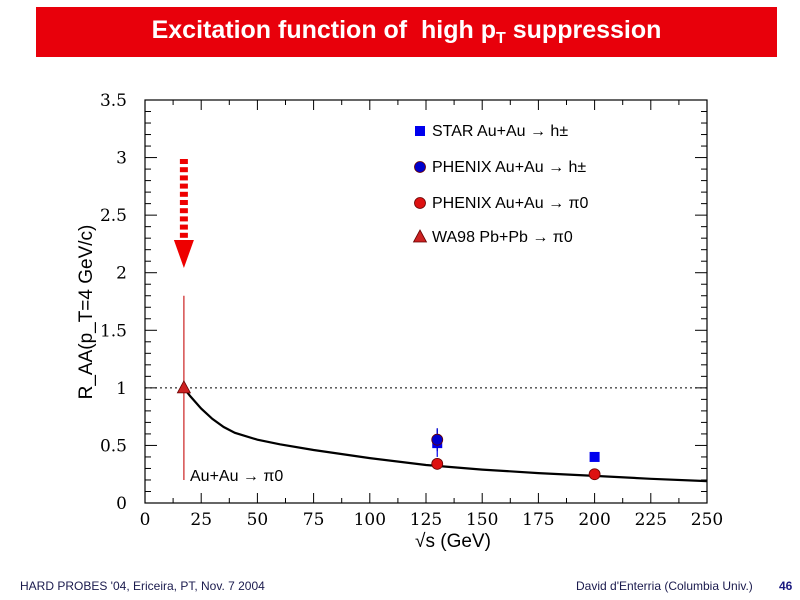 This screenshot has width=800, height=600. Describe the element at coordinates (113, 331) in the screenshot. I see `y-tick-label: 1.5` at that location.